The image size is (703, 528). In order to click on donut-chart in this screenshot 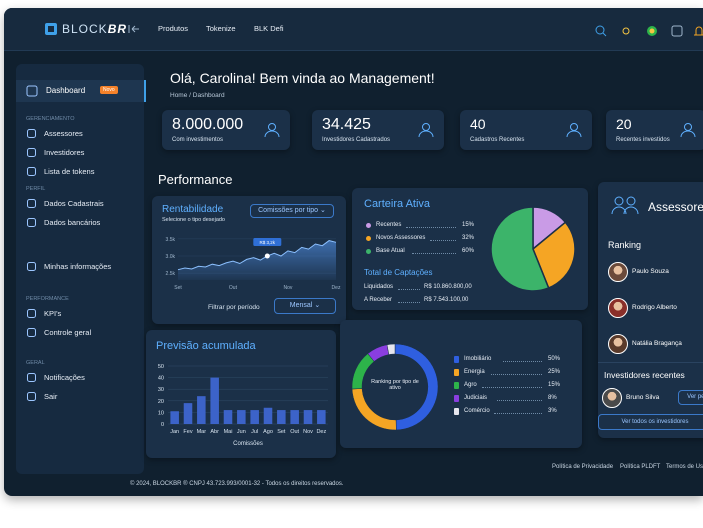, I will do `click(395, 387)`.